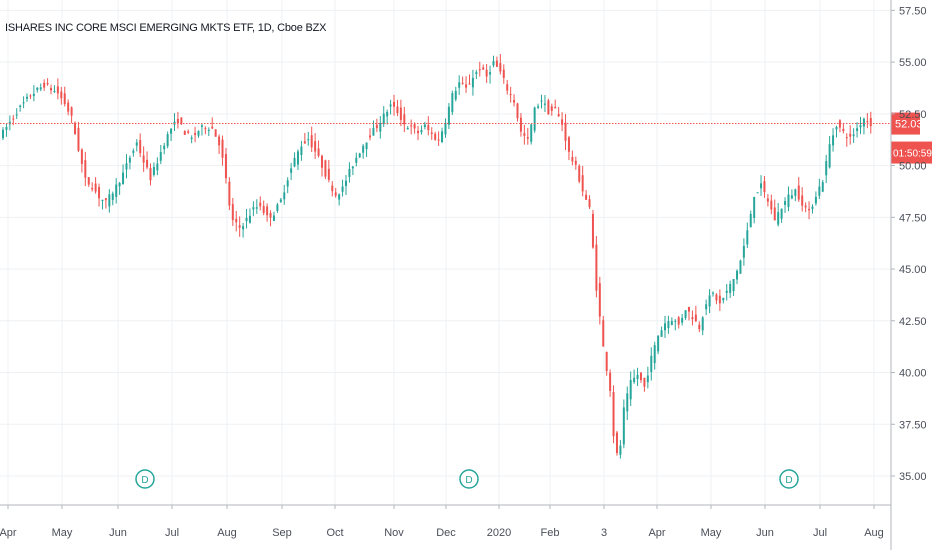 This screenshot has height=555, width=932. Describe the element at coordinates (550, 533) in the screenshot. I see `x-tick-label: Feb` at that location.